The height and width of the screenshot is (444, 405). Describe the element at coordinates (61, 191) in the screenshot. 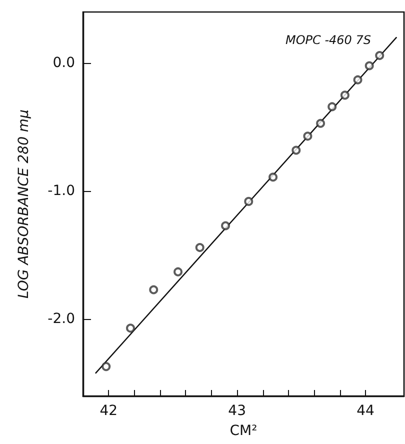

I see `y-tick-label: -1.0` at that location.